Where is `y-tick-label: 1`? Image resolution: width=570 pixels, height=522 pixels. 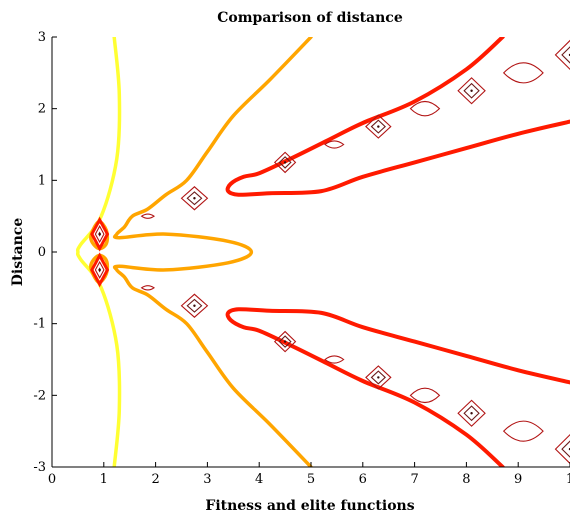
y-tick-label: 1 is located at coordinates (42, 180).